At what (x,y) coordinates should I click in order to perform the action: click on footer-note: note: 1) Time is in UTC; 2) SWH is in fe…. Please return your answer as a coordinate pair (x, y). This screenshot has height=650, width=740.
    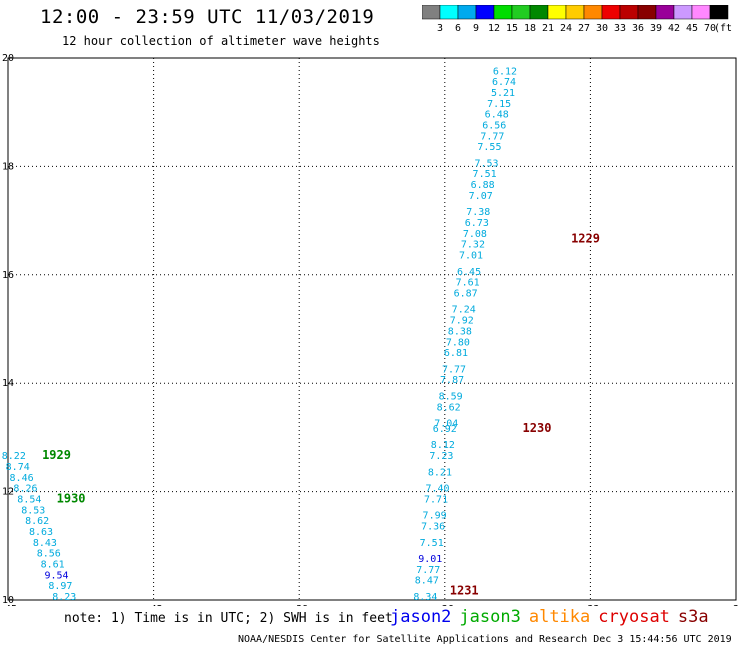
    Looking at the image, I should click on (228, 618).